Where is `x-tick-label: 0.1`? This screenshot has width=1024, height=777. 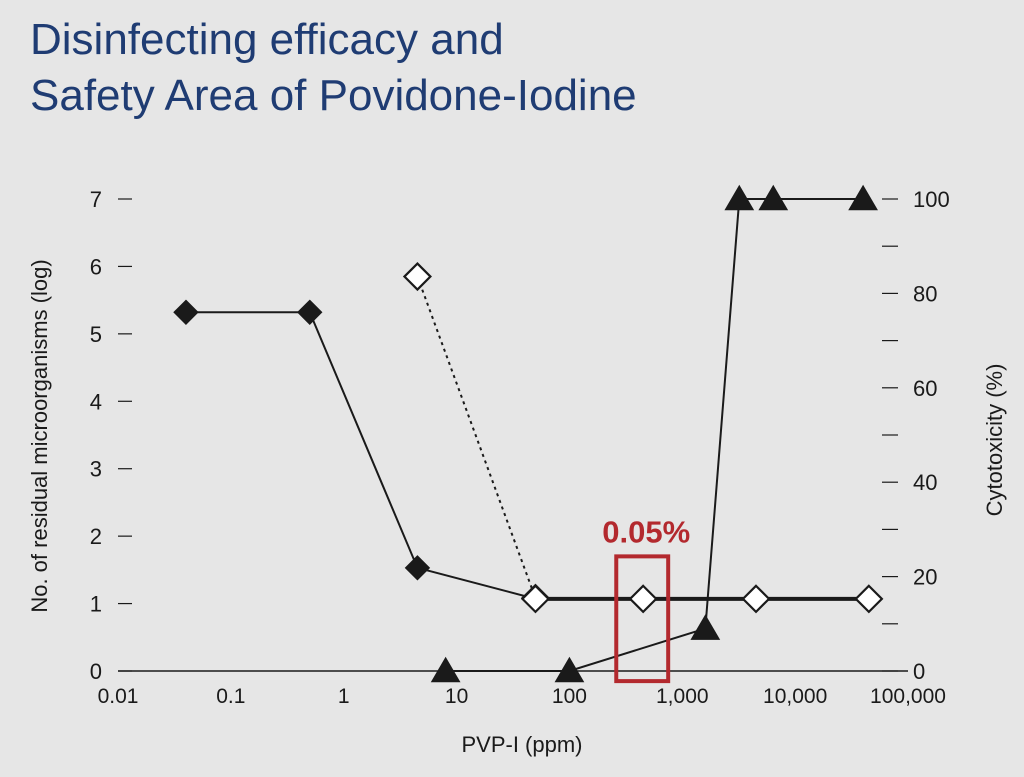
x-tick-label: 0.1 is located at coordinates (230, 696).